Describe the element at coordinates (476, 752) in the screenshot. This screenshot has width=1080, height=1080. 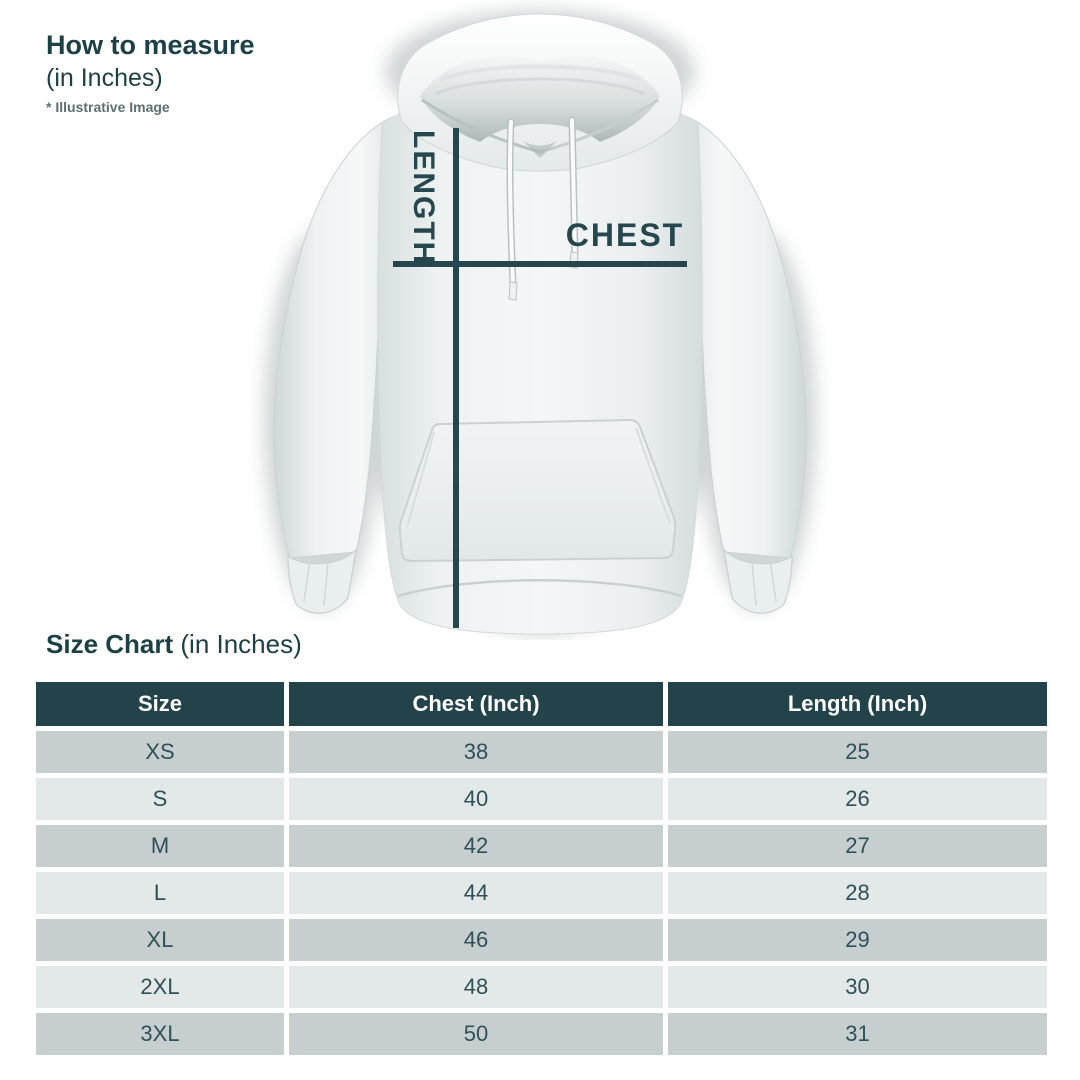
I see `chest-cell: 38` at that location.